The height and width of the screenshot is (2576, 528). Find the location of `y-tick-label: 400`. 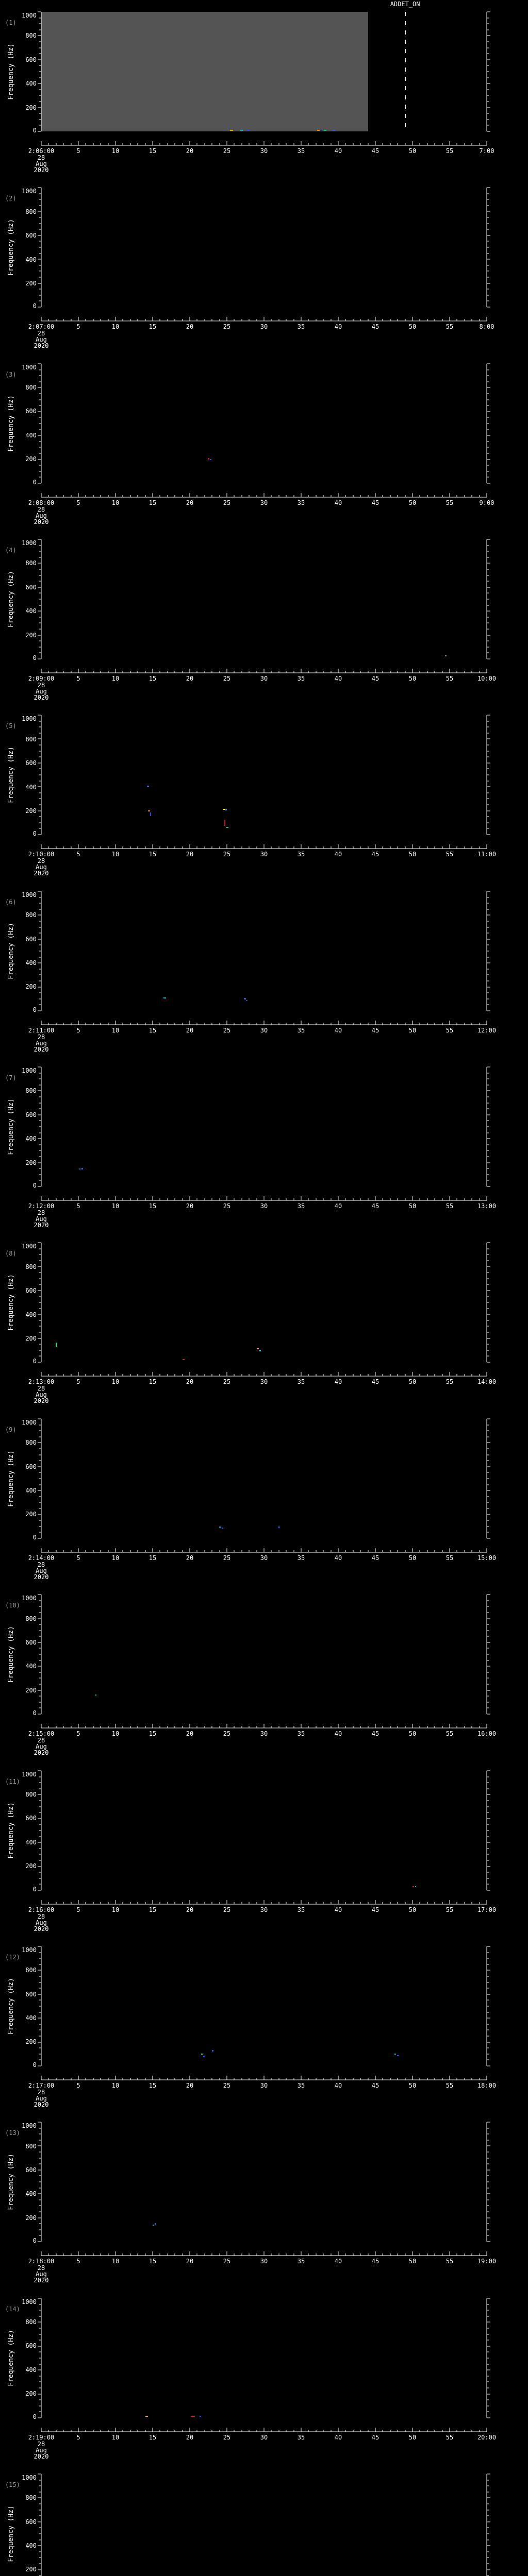

y-tick-label: 400 is located at coordinates (31, 259).